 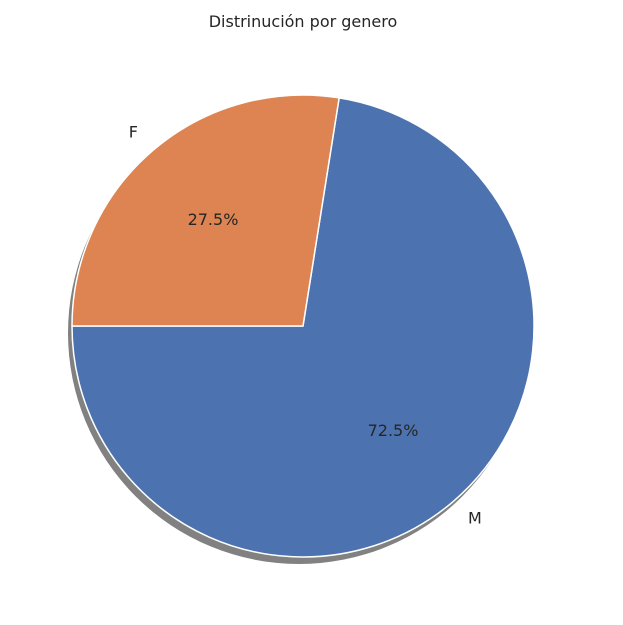 What do you see at coordinates (475, 518) in the screenshot?
I see `slice-label-m: M` at bounding box center [475, 518].